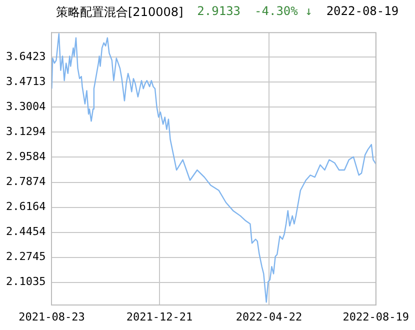  Describe the element at coordinates (26, 56) in the screenshot. I see `y-tick-label: 3.6423` at that location.